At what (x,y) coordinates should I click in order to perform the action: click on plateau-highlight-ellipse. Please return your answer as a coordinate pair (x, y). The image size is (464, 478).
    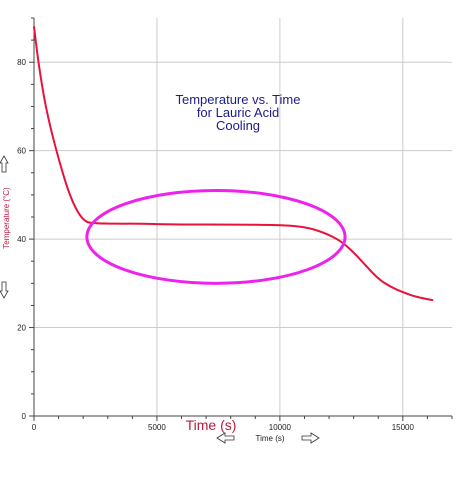
    Looking at the image, I should click on (216, 236).